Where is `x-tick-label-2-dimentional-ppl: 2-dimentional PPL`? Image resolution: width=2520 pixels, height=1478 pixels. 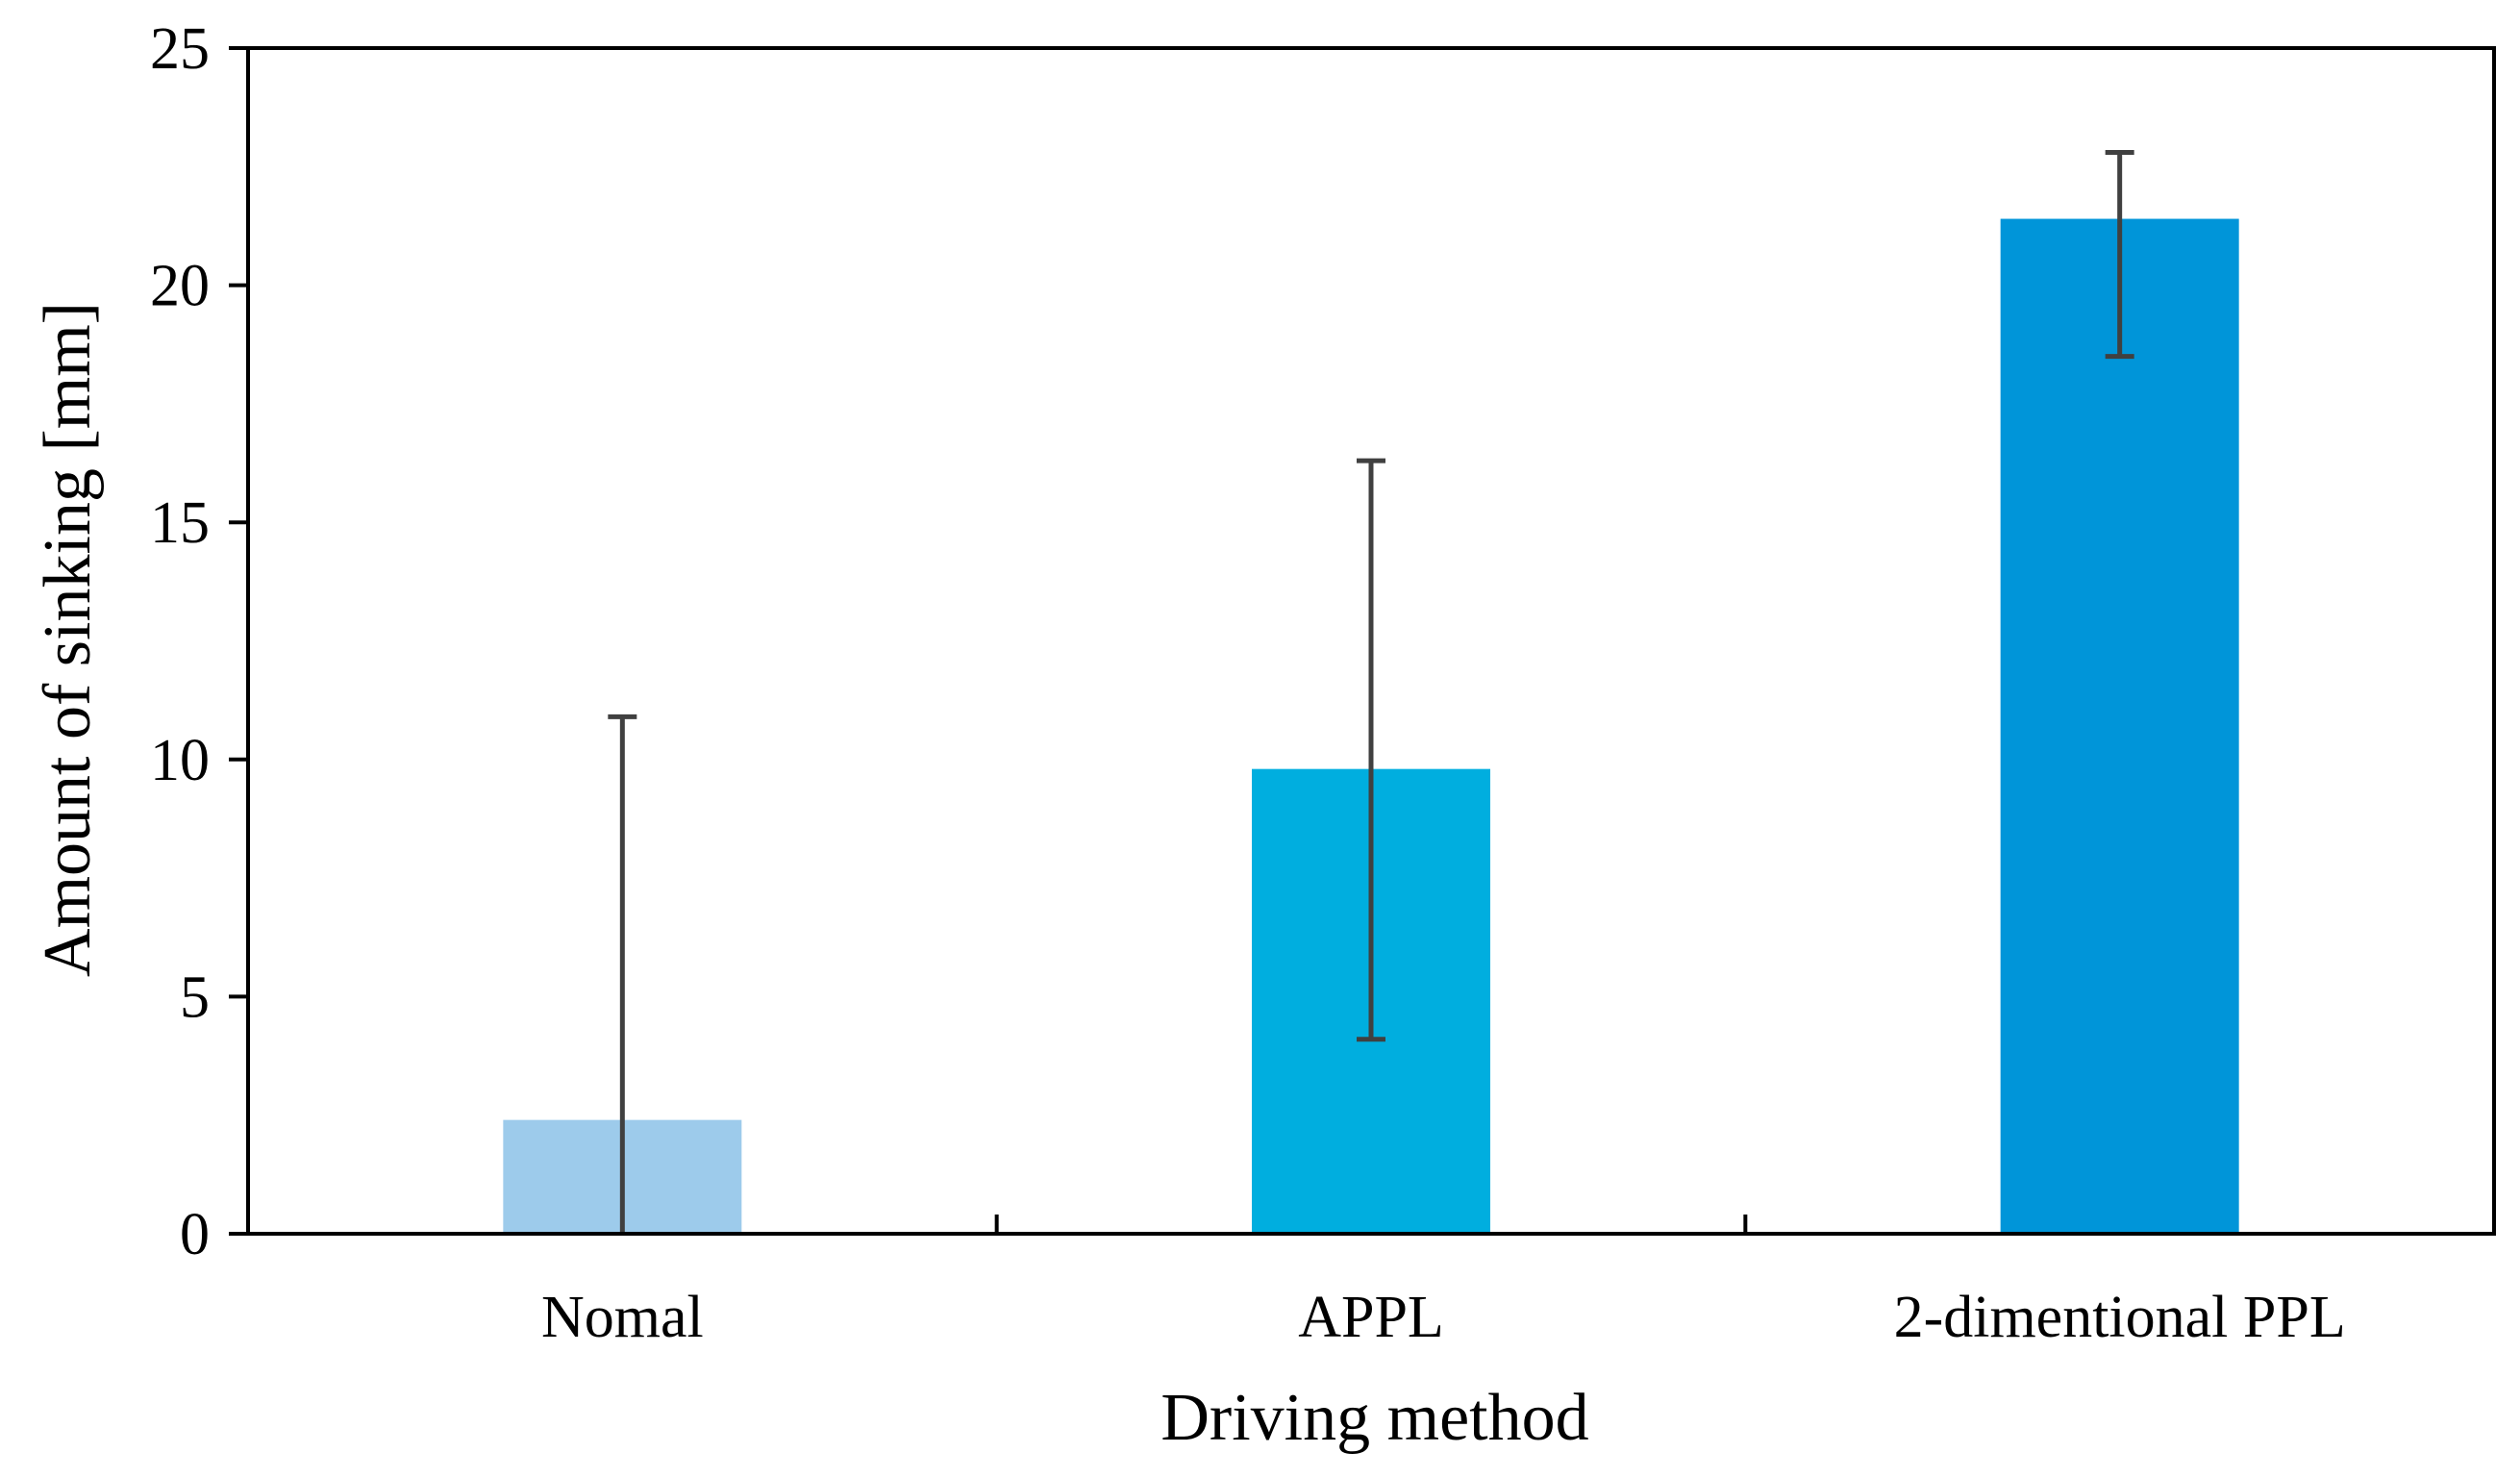 x-tick-label-2-dimentional-ppl: 2-dimentional PPL is located at coordinates (2120, 1317).